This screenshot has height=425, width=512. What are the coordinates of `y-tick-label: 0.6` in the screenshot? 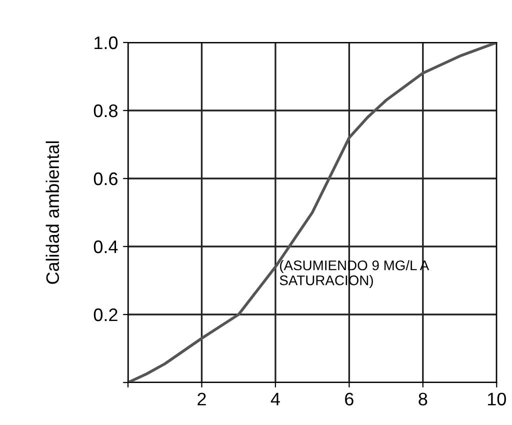 It's located at (106, 179).